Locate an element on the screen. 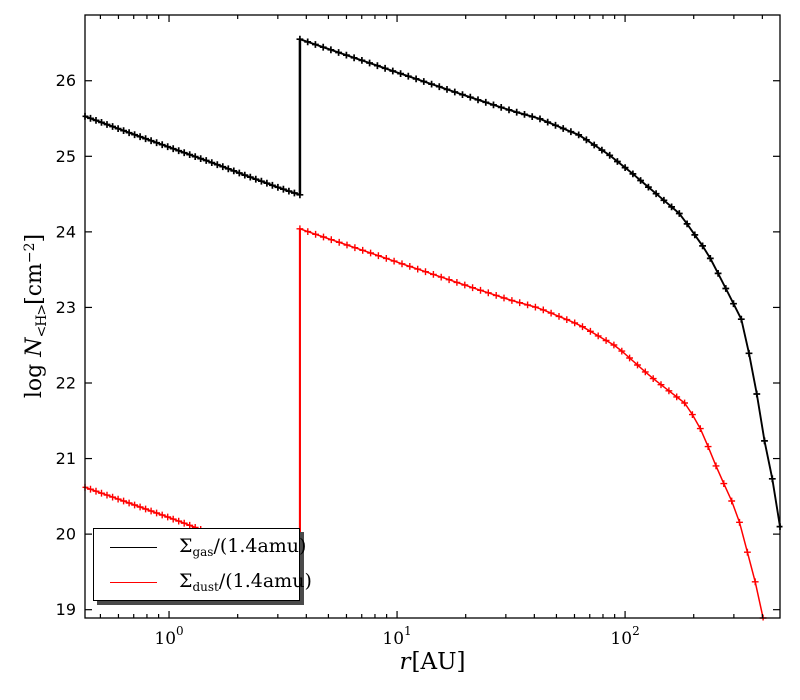  y-tick-label: 26 is located at coordinates (66, 80).